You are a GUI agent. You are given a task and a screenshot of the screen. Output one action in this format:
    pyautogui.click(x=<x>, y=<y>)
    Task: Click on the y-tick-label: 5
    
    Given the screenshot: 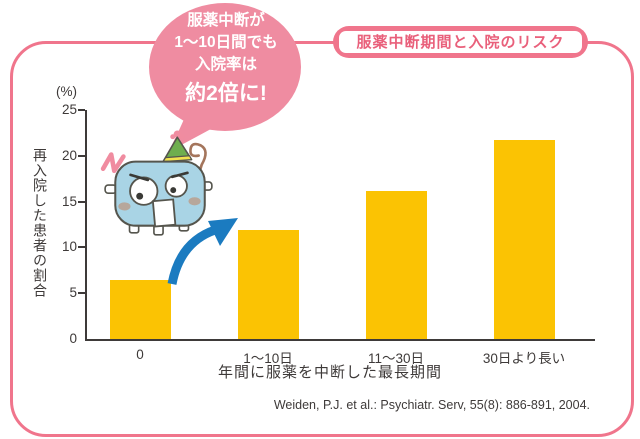 What is the action you would take?
    pyautogui.click(x=73, y=293)
    